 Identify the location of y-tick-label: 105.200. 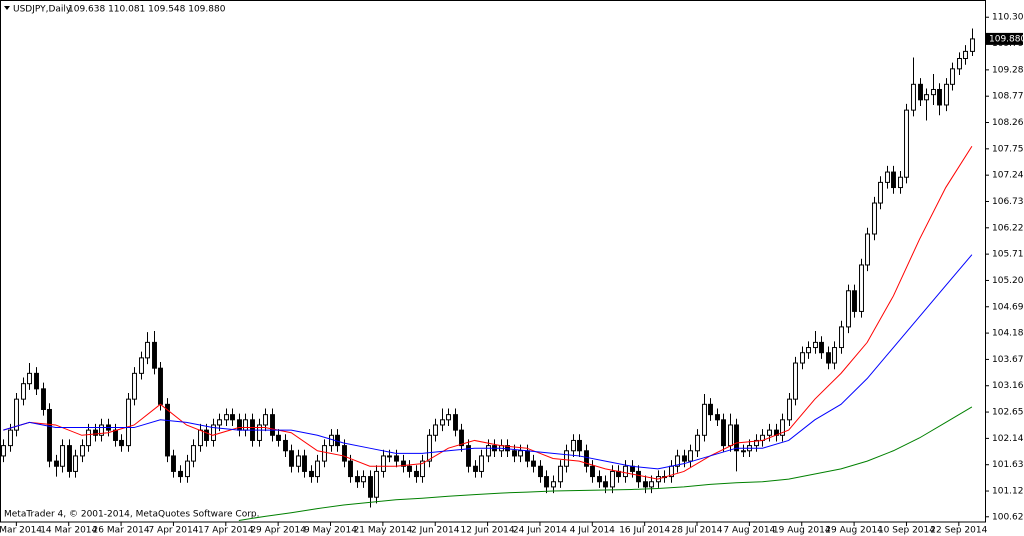
(1008, 281).